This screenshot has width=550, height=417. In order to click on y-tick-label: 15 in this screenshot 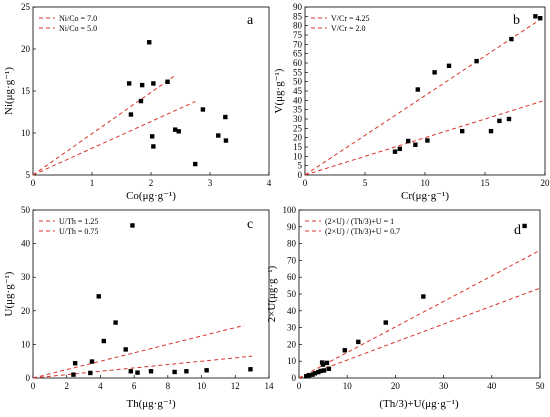, I will do `click(298, 147)`.